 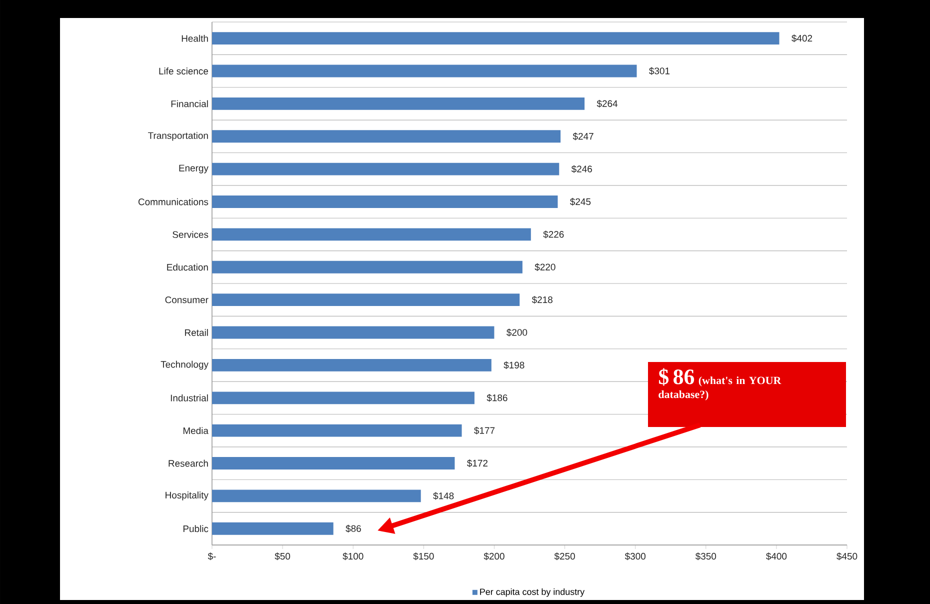 I want to click on text: $402, so click(x=802, y=38).